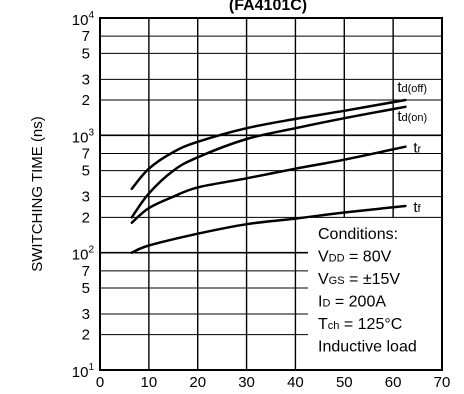  I want to click on conditions-line: Tch = 125°C, so click(360, 324).